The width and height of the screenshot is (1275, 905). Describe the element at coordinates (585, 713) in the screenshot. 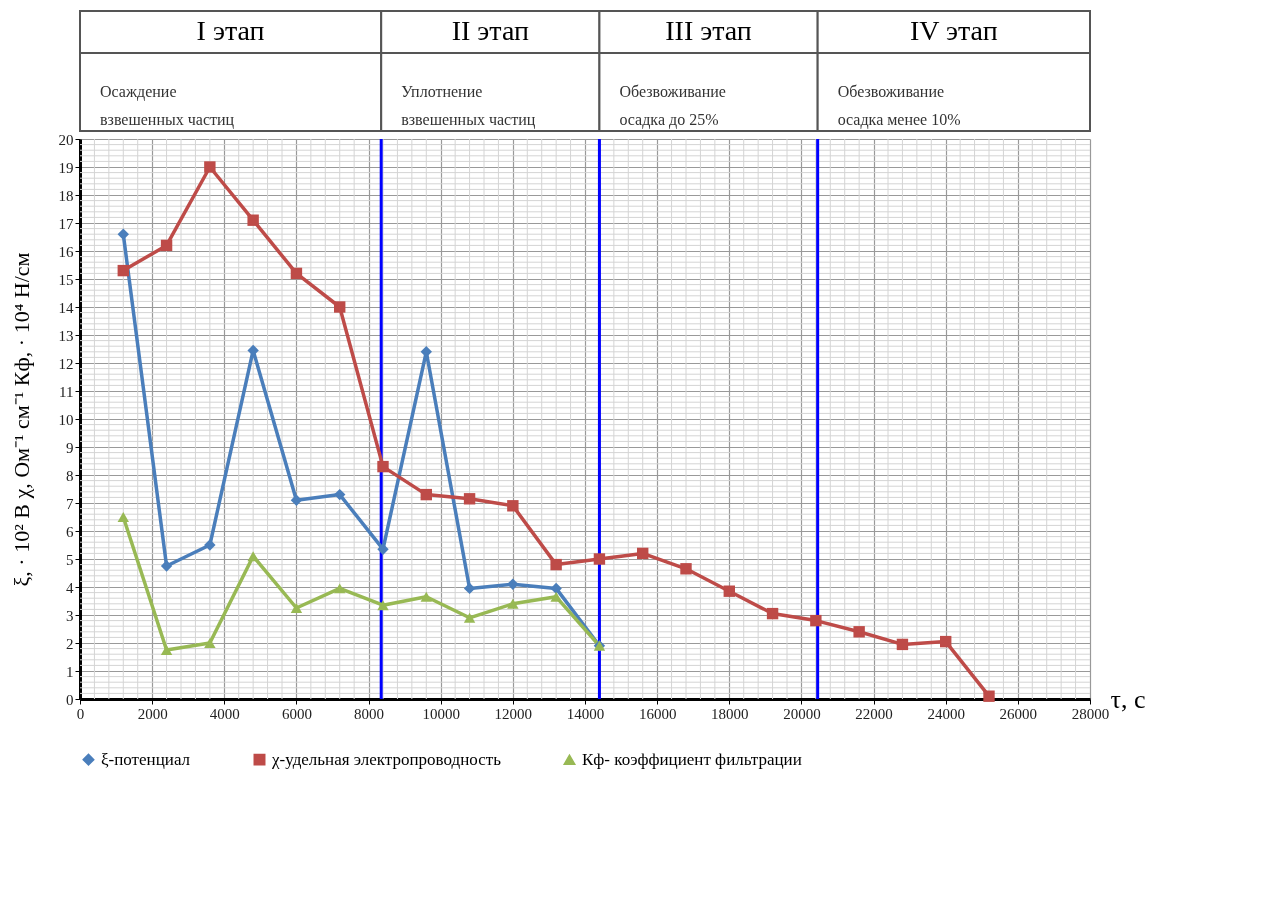

I see `x-tick-label: 14000` at that location.